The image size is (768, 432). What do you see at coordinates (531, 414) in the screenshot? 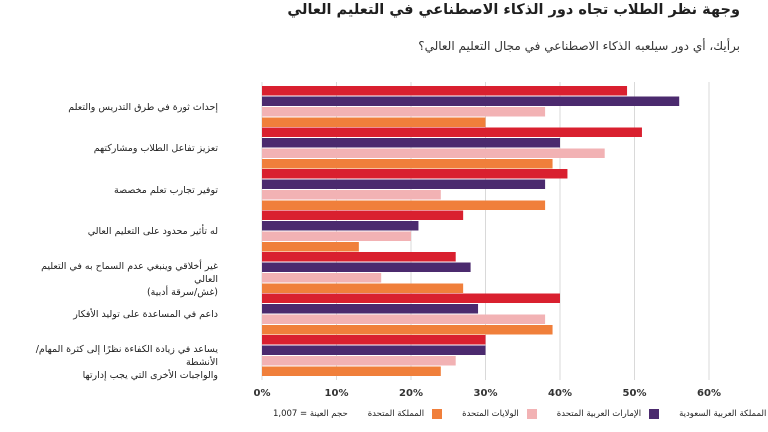
I see `legend-swatch-usa` at bounding box center [531, 414].